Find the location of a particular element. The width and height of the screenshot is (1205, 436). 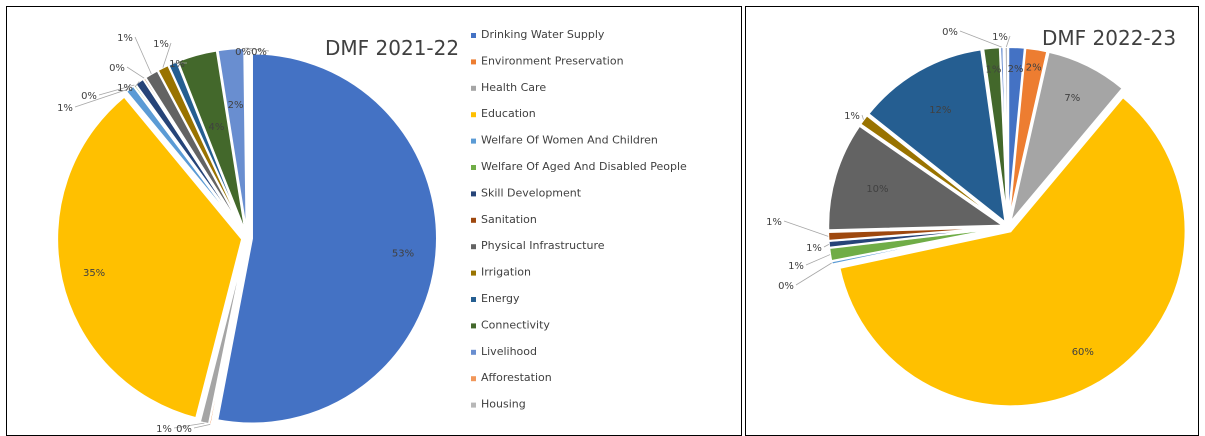

leader-line-physical-infrastructure is located at coordinates (143, 55).